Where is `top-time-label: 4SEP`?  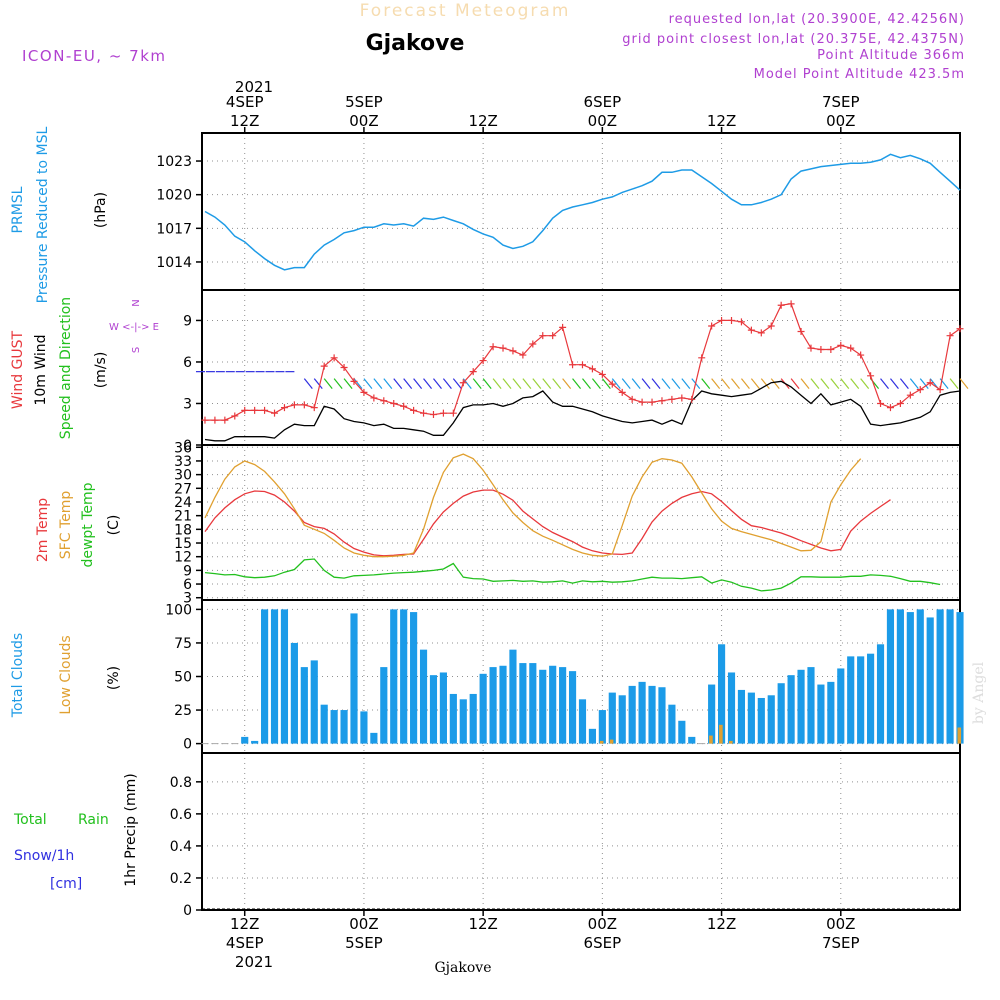
top-time-label: 4SEP is located at coordinates (245, 102).